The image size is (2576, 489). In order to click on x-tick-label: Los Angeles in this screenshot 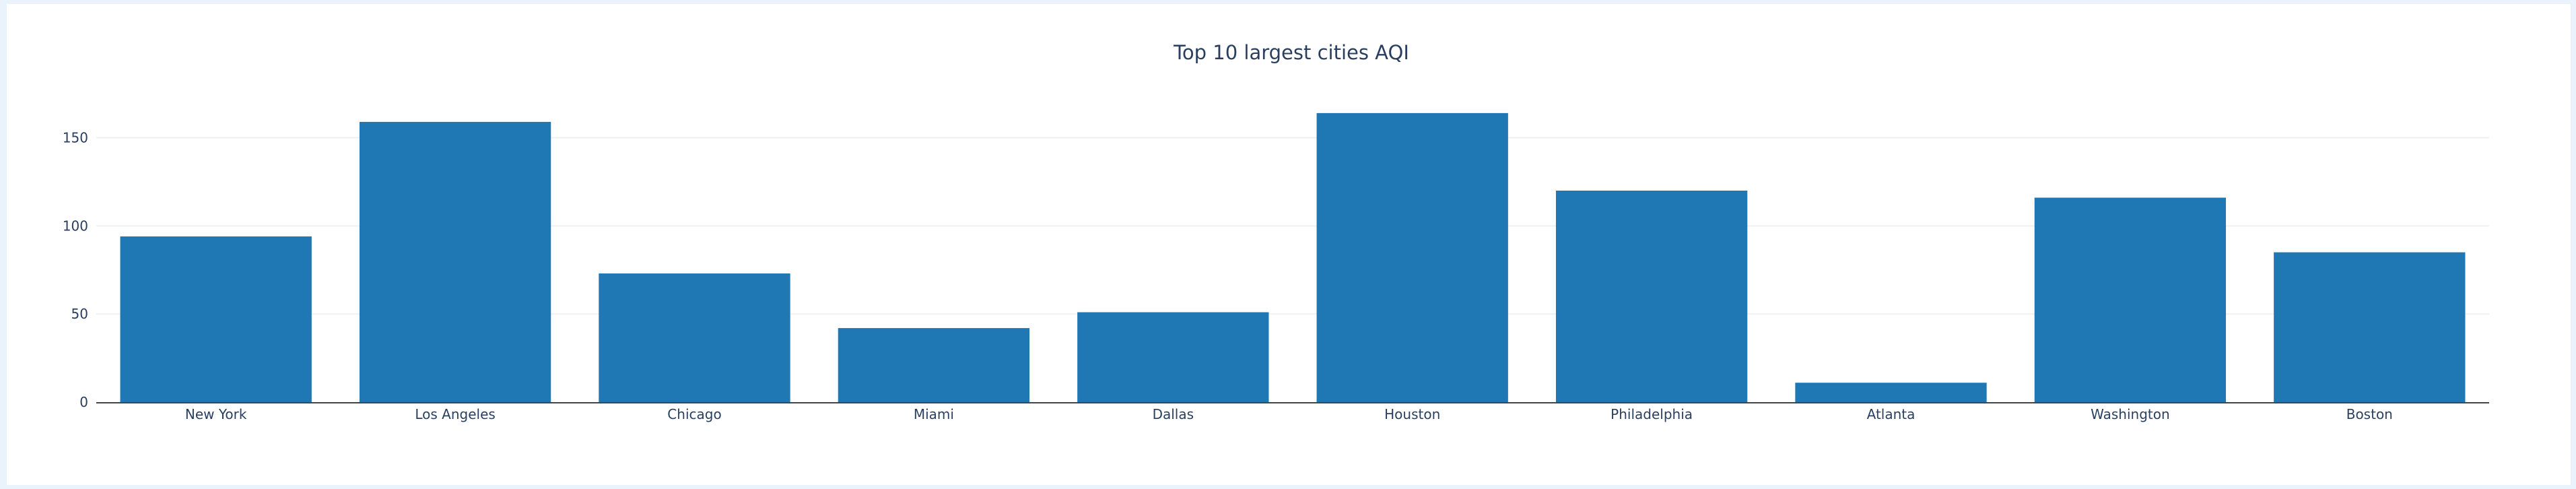, I will do `click(455, 414)`.